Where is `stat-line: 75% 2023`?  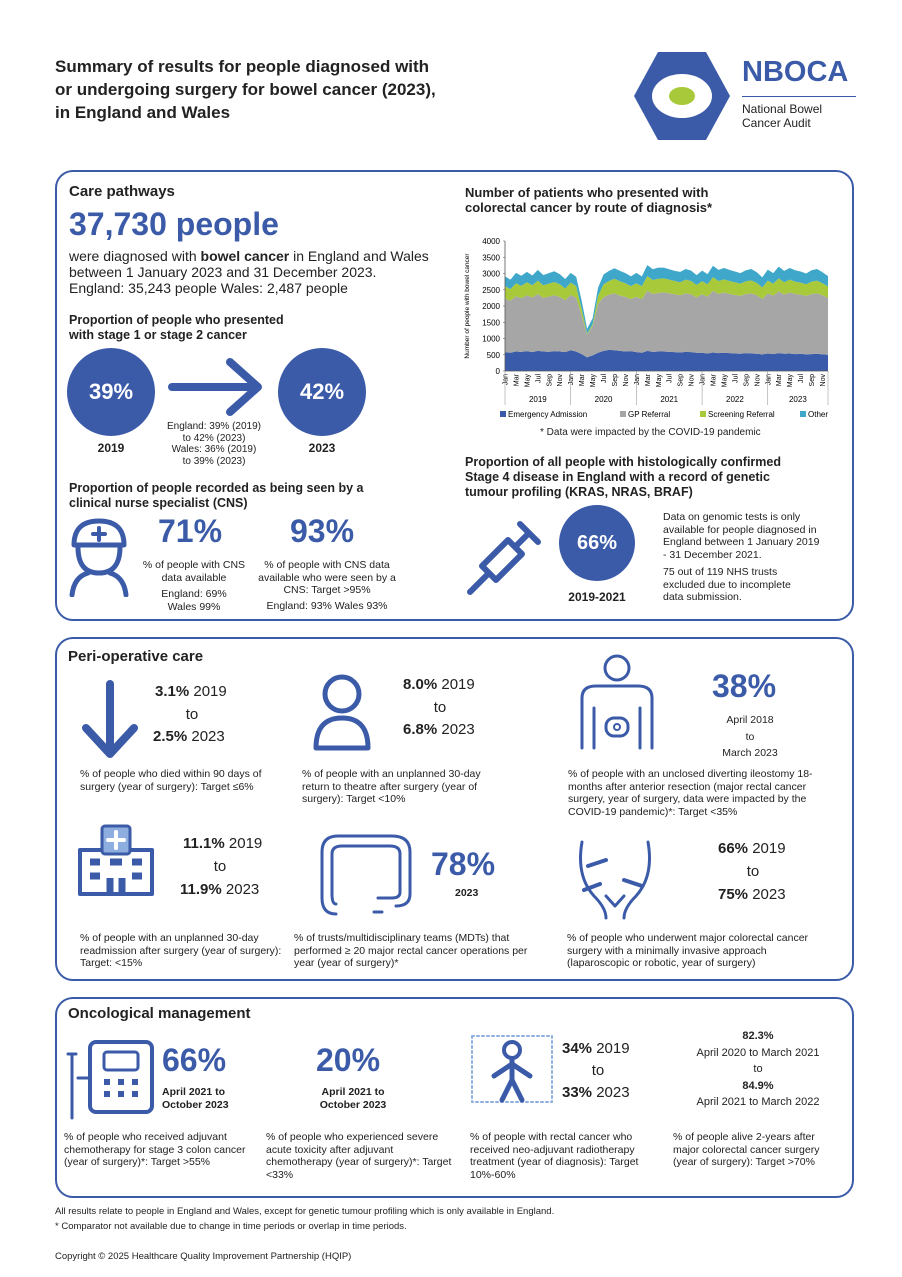
stat-line: 75% 2023 is located at coordinates (752, 894).